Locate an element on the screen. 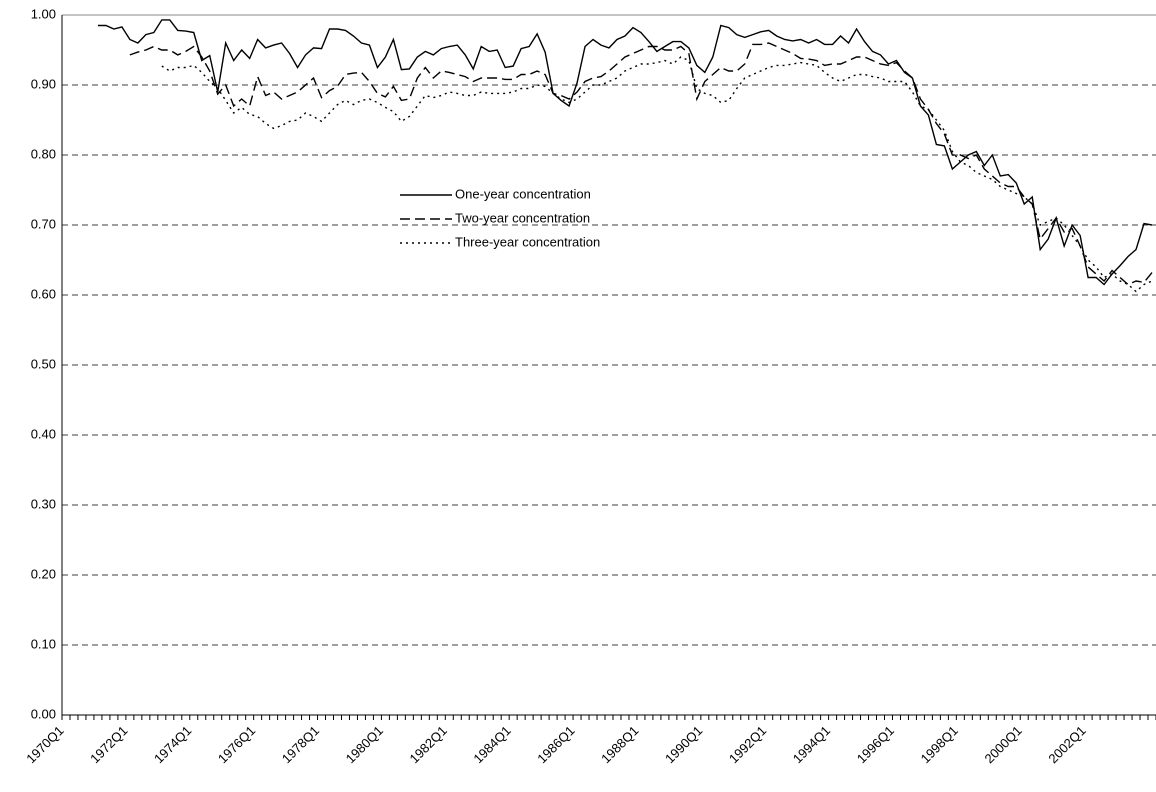  x-tick-label: 1970Q1 is located at coordinates (44, 744).